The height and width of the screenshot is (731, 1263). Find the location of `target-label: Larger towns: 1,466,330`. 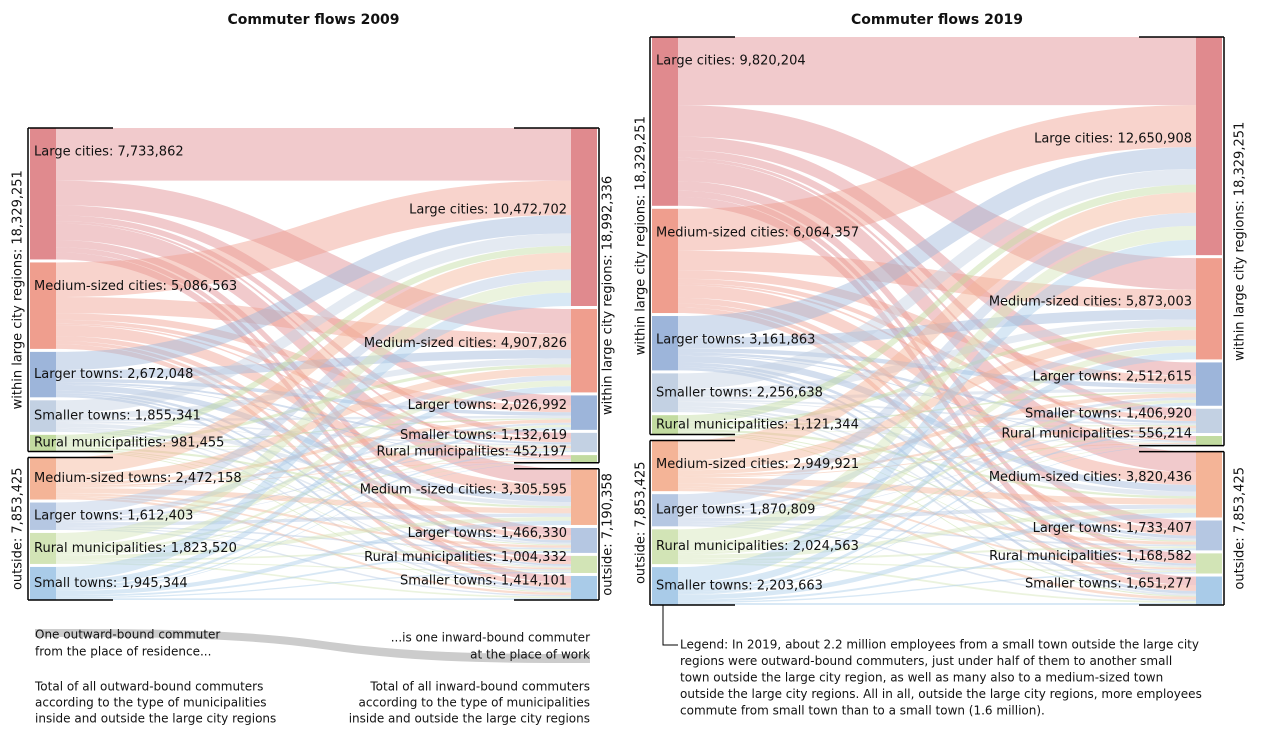

target-label: Larger towns: 1,466,330 is located at coordinates (487, 533).